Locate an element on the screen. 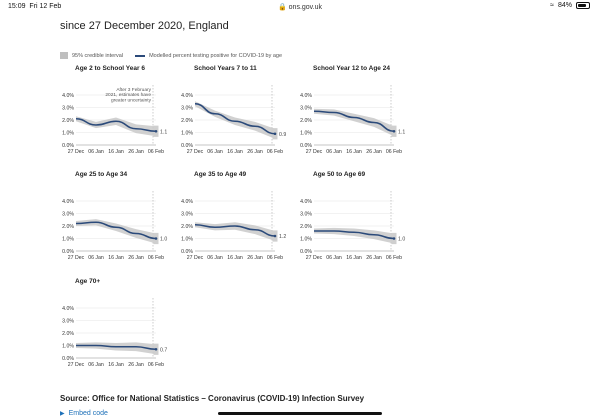 The image size is (600, 417). wifi-icon: ≈ is located at coordinates (552, 5).